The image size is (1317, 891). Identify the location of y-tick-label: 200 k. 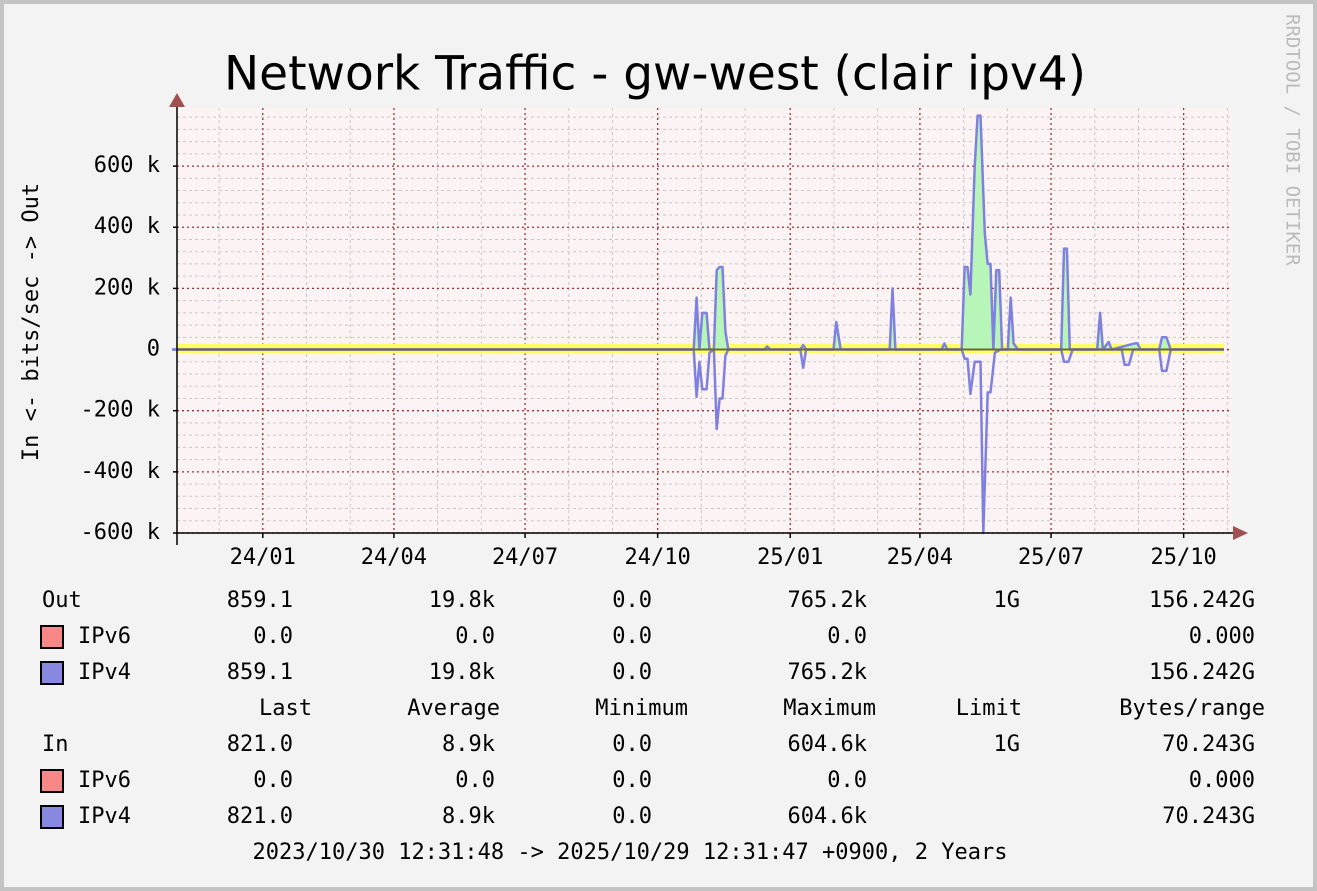
(127, 287).